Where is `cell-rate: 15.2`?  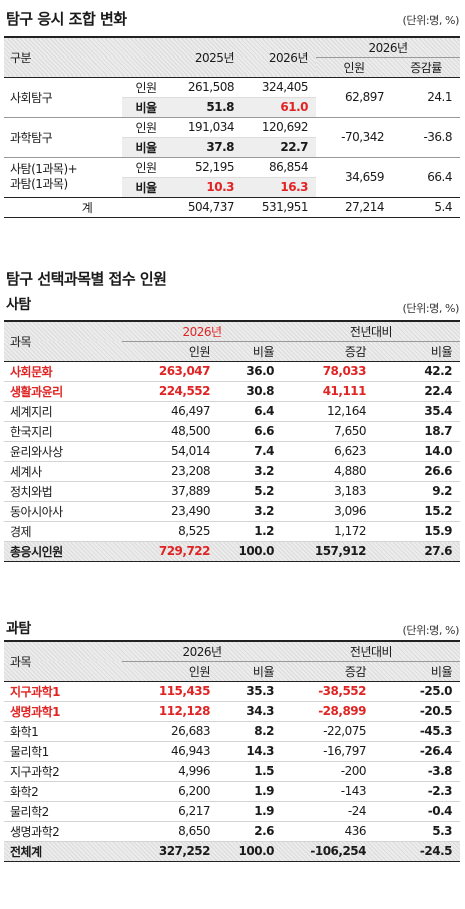 cell-rate: 15.2 is located at coordinates (417, 511).